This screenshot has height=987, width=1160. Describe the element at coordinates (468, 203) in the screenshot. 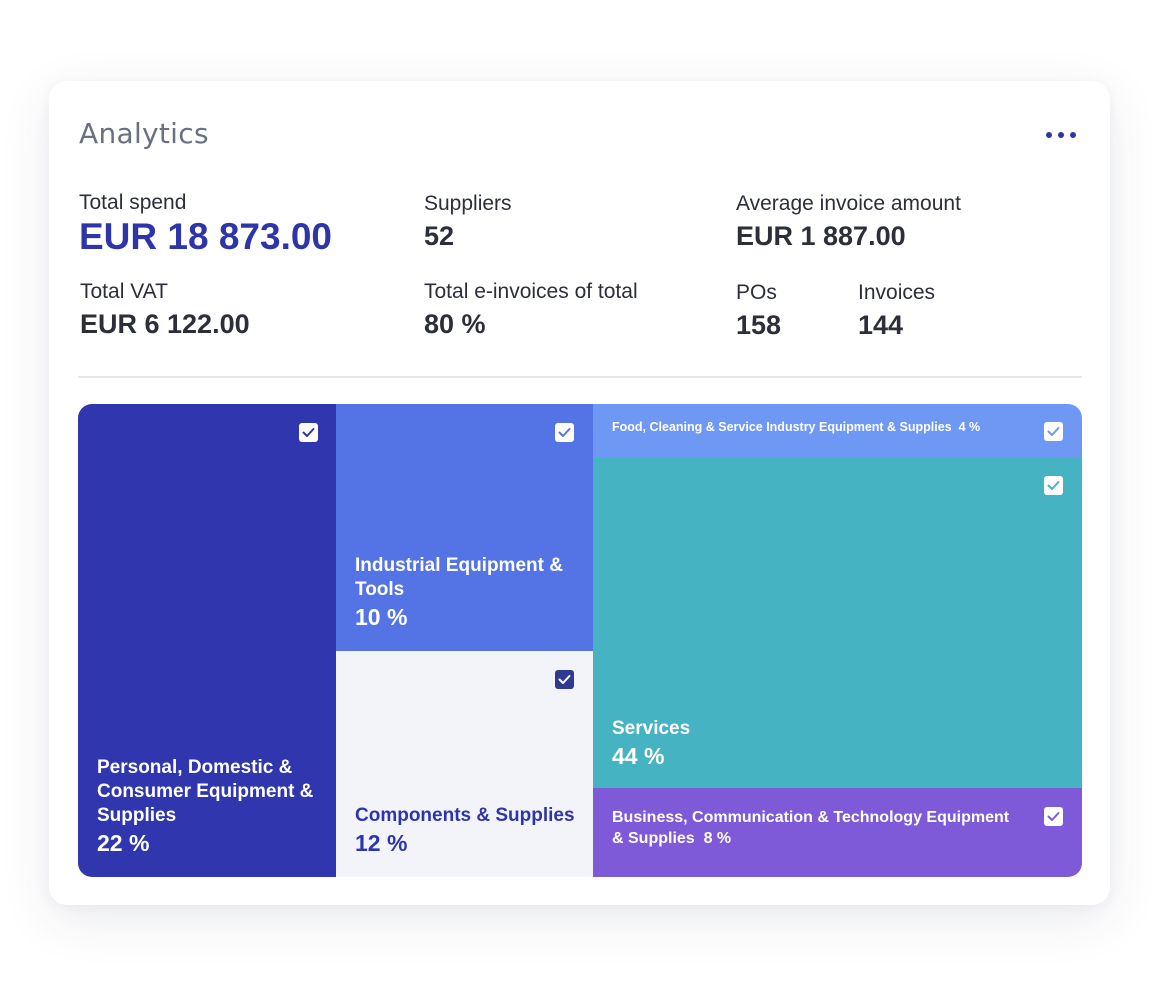

I see `stat-label: Suppliers` at that location.